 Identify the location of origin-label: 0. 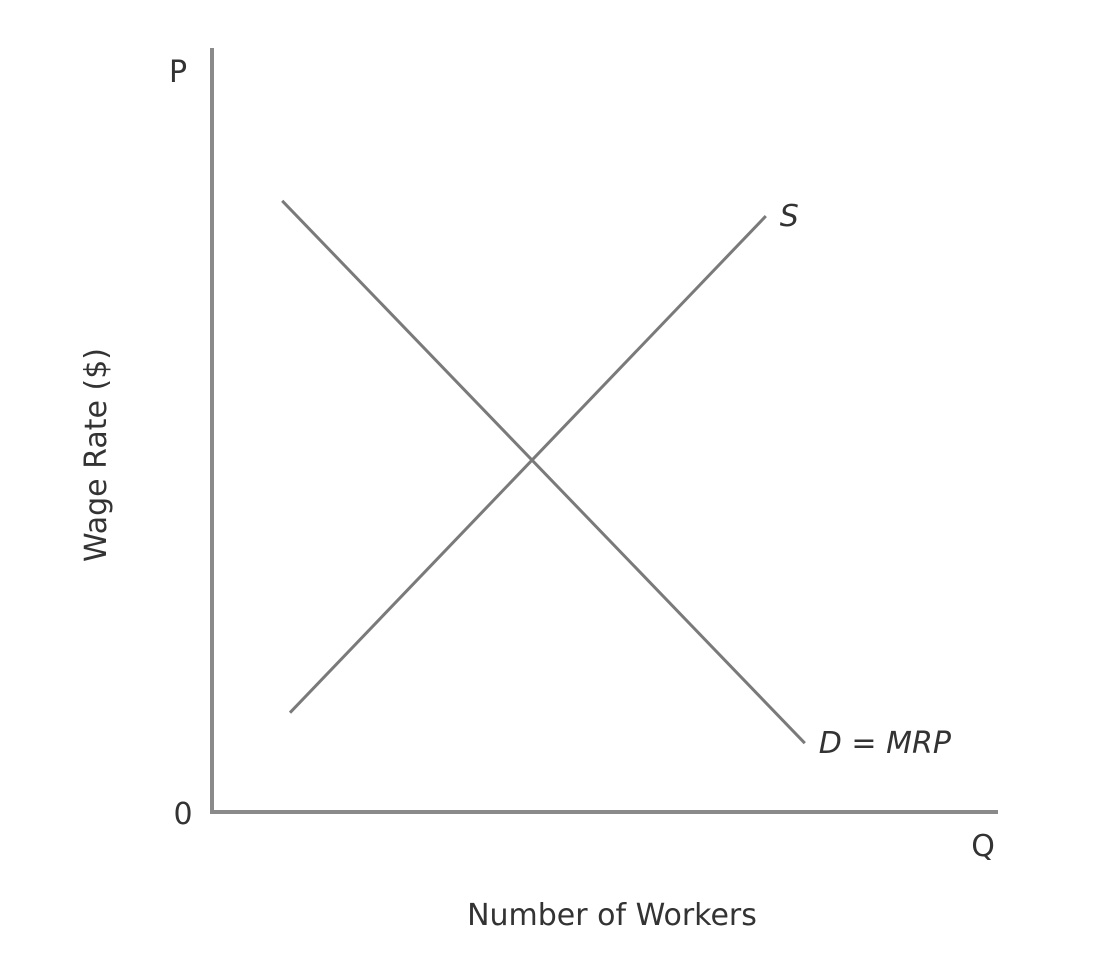
(182, 814).